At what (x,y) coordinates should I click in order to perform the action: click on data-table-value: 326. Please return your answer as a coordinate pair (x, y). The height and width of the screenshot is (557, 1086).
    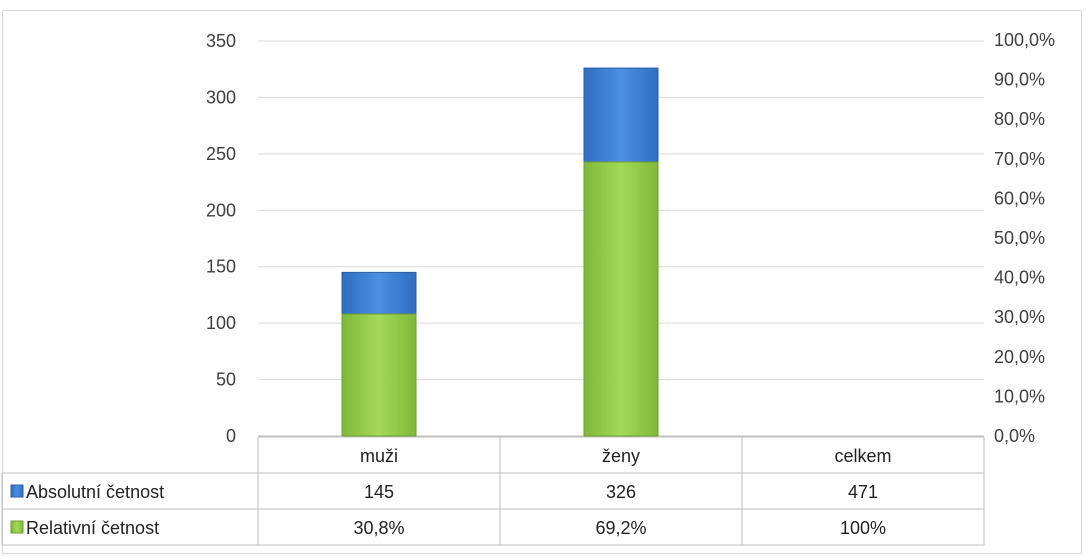
    Looking at the image, I should click on (621, 492).